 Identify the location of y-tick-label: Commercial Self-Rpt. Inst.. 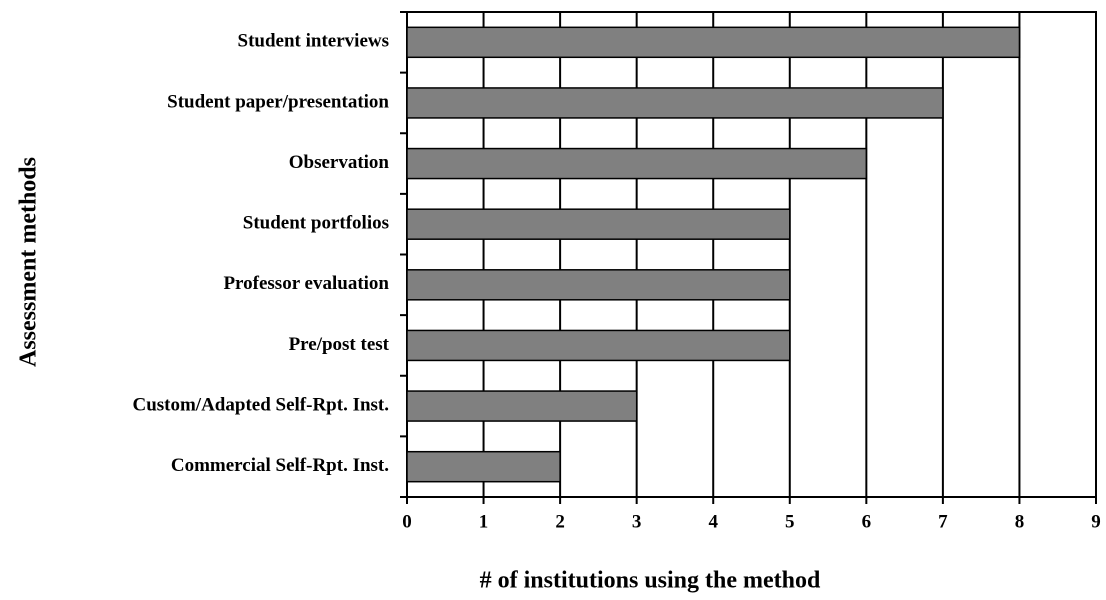
(280, 465).